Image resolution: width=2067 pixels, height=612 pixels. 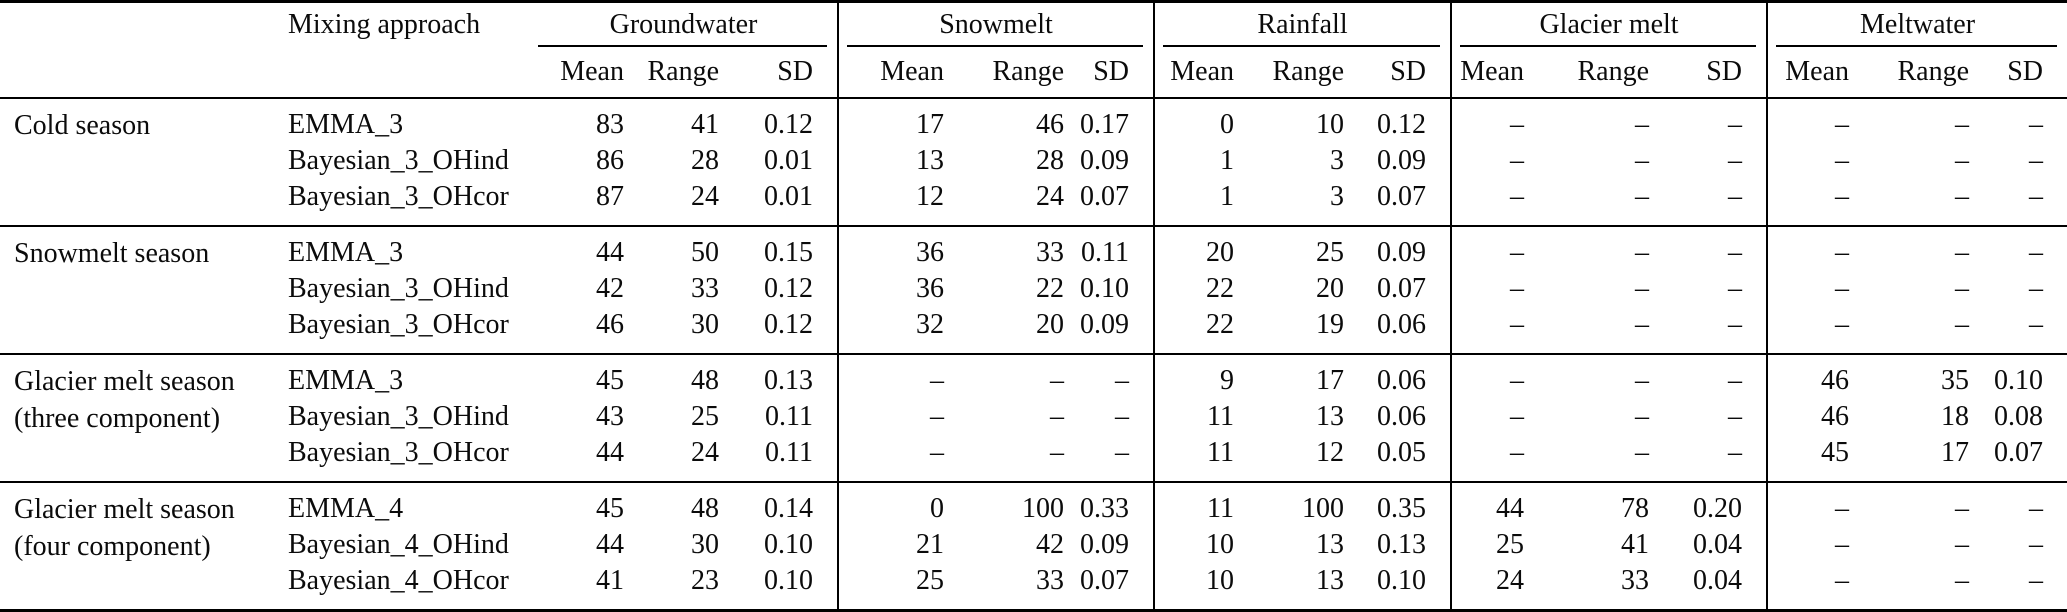 What do you see at coordinates (1916, 24) in the screenshot?
I see `group-header-meltwater: Meltwater` at bounding box center [1916, 24].